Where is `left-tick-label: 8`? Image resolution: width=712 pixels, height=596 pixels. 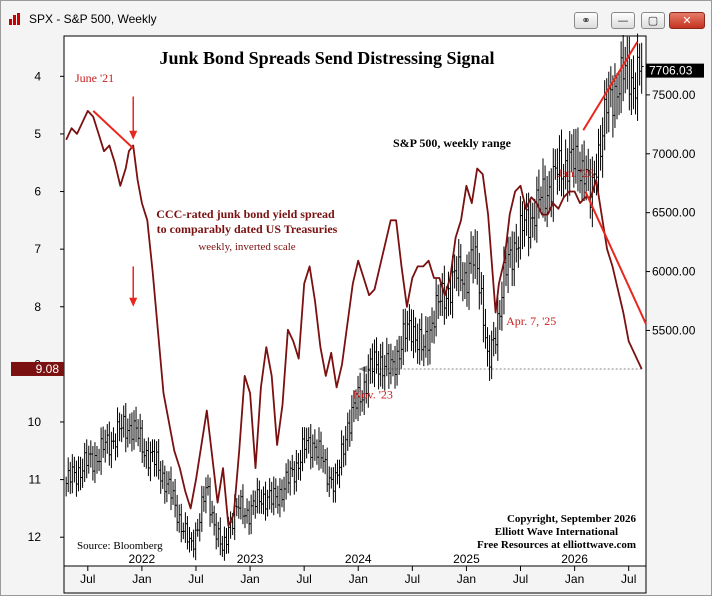 left-tick-label: 8 is located at coordinates (37, 307).